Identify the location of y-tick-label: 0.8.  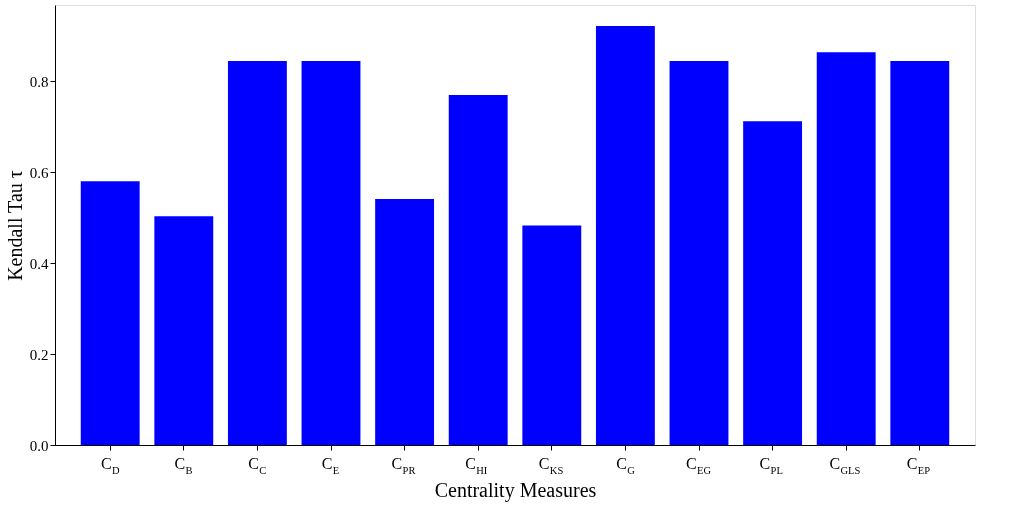
(39, 81).